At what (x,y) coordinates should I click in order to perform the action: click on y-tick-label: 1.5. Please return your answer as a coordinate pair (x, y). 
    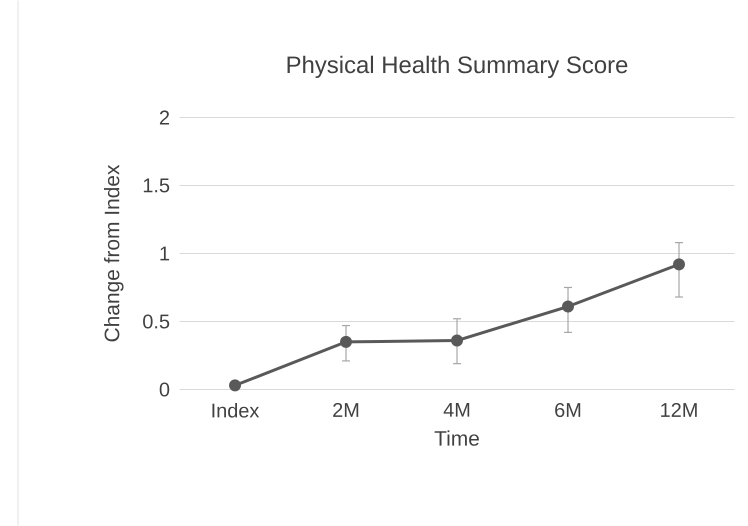
    Looking at the image, I should click on (157, 185).